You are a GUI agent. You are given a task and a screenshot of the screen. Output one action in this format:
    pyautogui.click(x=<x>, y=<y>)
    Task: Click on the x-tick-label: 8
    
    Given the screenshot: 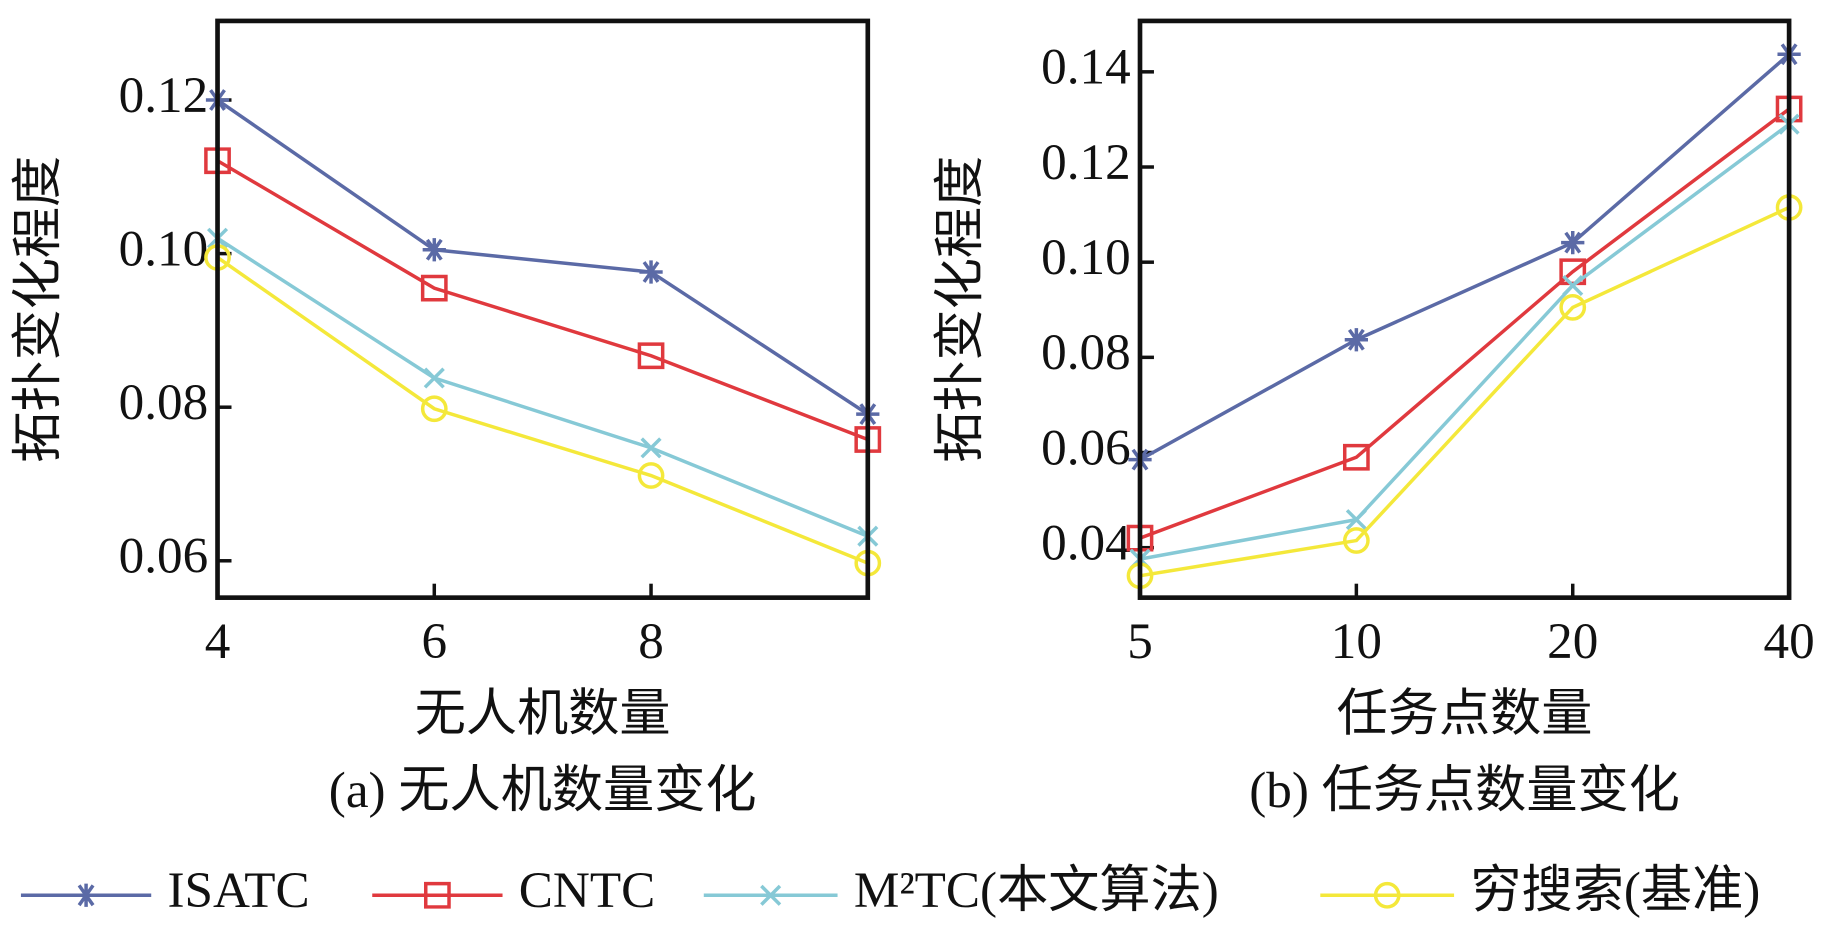 What is the action you would take?
    pyautogui.click(x=651, y=641)
    